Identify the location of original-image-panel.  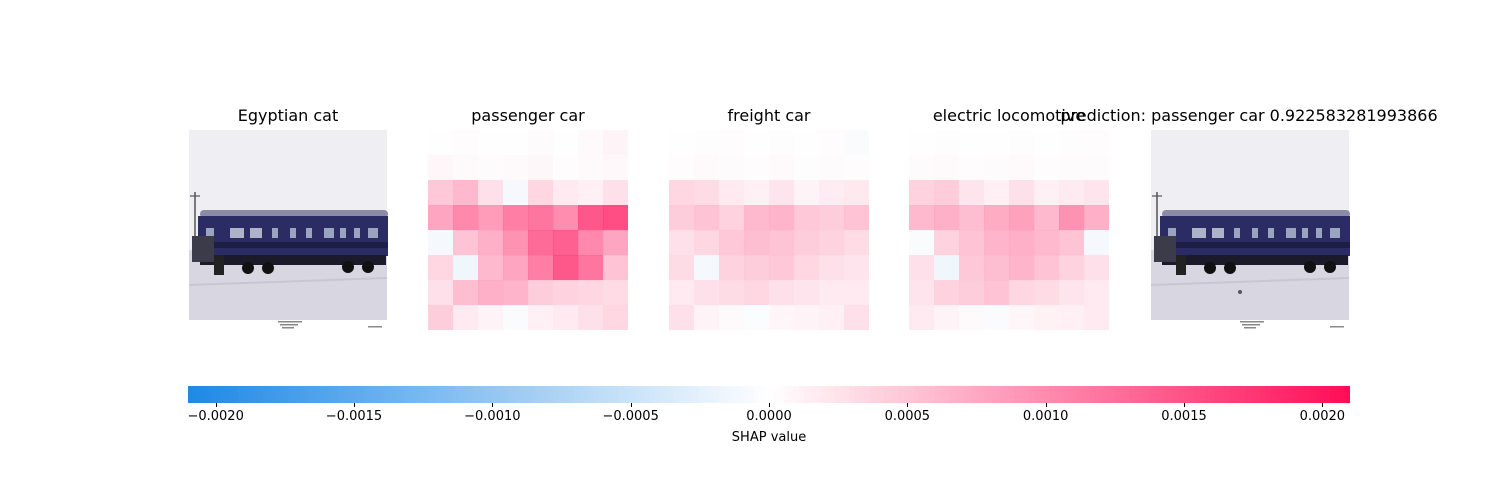
(288, 230).